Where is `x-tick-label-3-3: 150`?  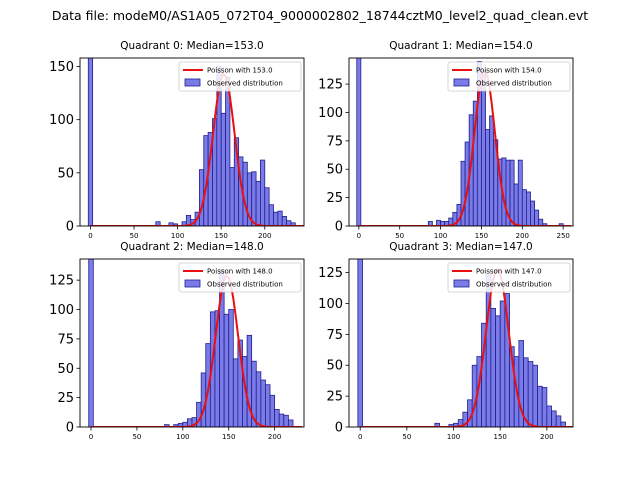 x-tick-label-3-3: 150 is located at coordinates (500, 437).